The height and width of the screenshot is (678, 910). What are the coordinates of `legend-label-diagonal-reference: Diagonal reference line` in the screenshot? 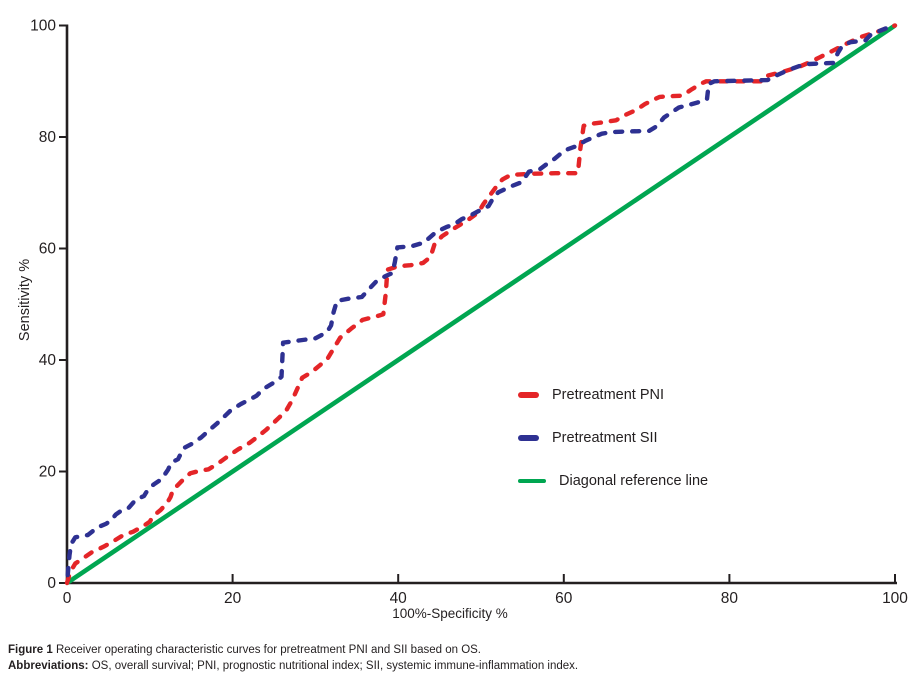 It's located at (634, 481).